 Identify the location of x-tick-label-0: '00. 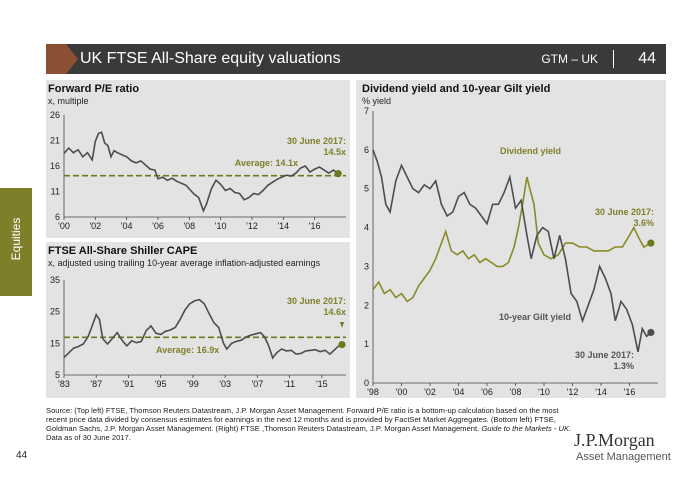
(64, 226).